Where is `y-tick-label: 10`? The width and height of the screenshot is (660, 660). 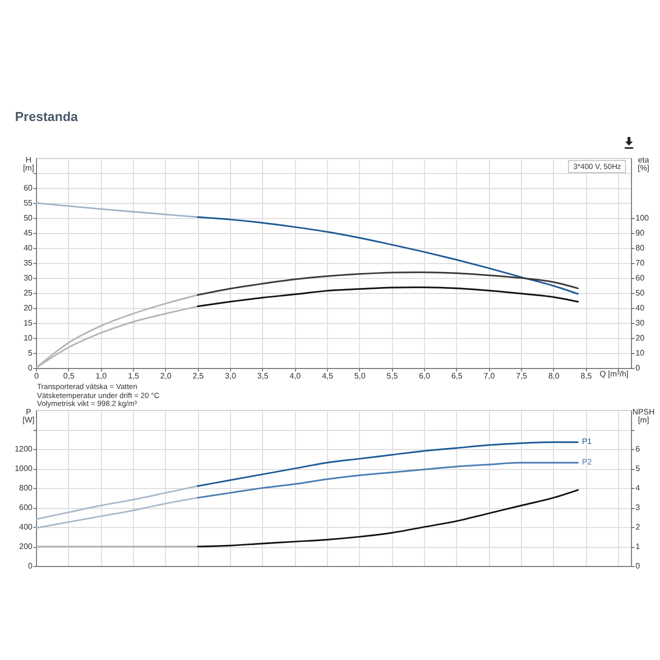
y-tick-label: 10 is located at coordinates (29, 338).